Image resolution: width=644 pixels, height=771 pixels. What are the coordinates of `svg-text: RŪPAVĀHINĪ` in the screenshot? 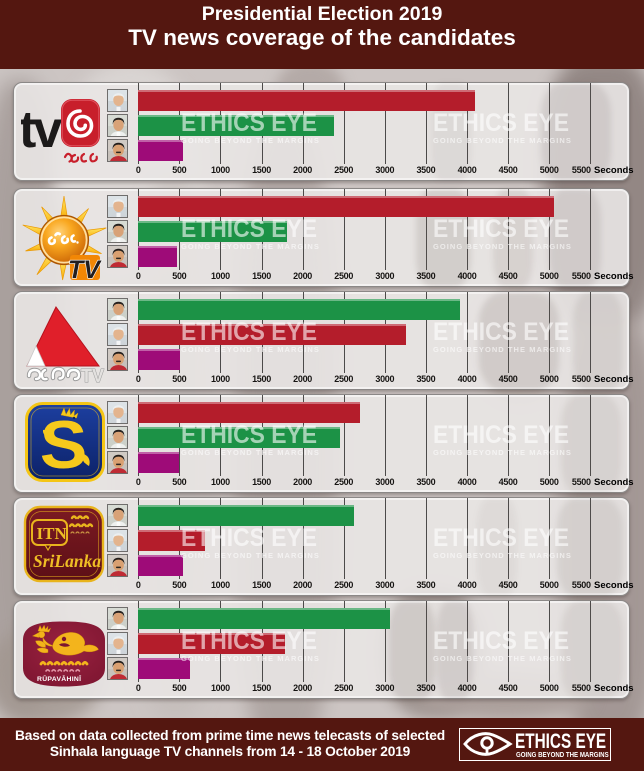 It's located at (59, 679).